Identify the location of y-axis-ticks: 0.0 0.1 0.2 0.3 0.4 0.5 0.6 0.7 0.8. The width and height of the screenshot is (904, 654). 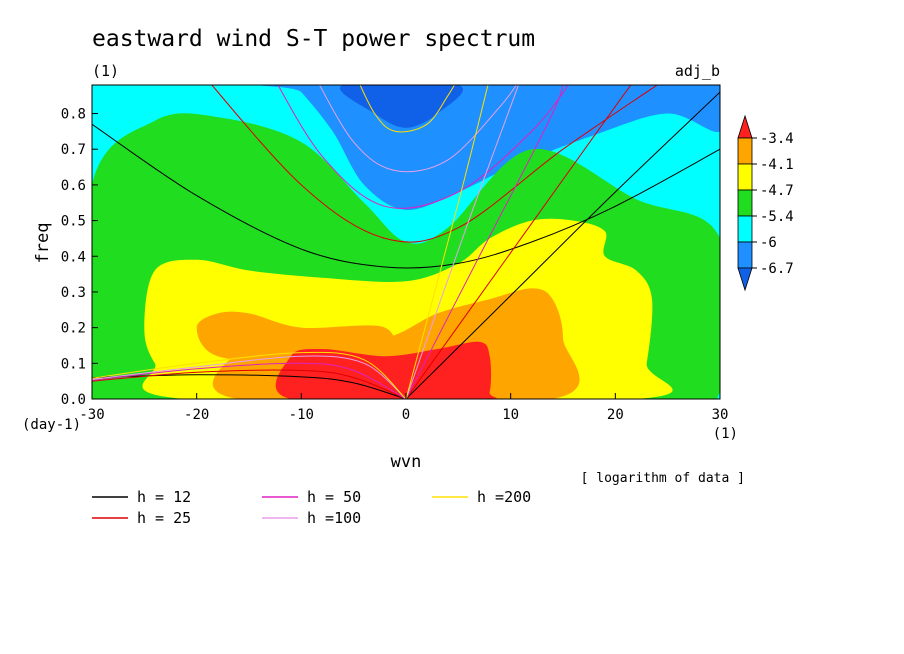
(79, 257).